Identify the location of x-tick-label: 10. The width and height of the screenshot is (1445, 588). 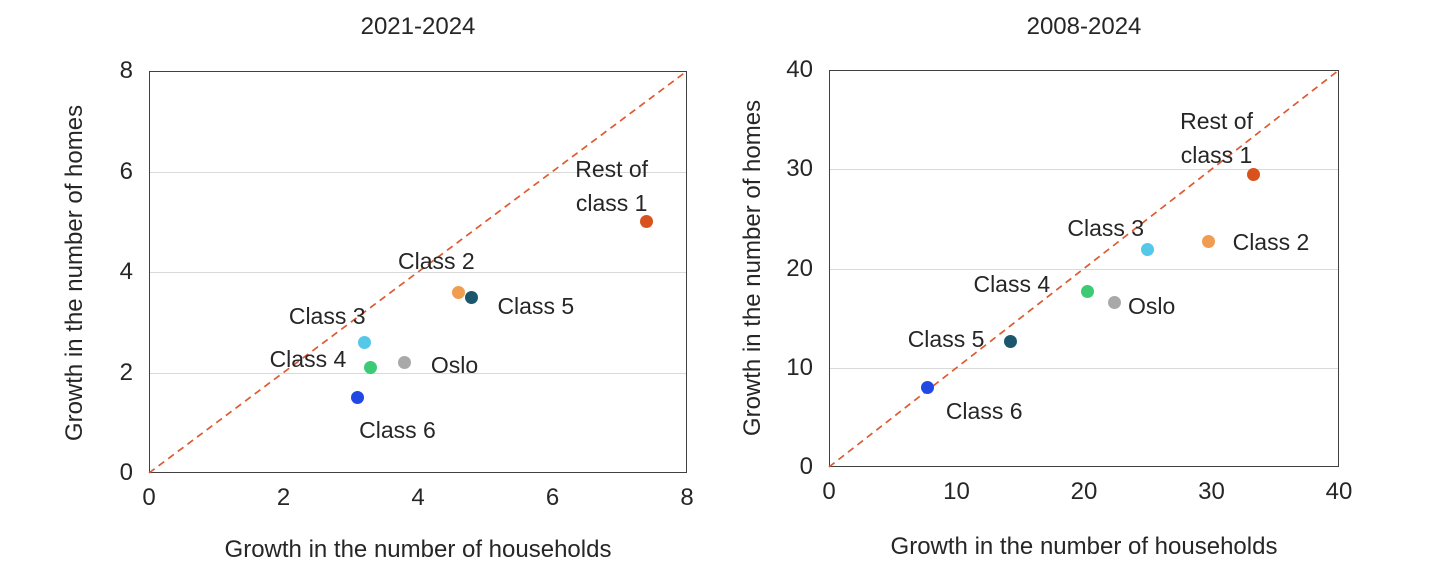
(956, 491).